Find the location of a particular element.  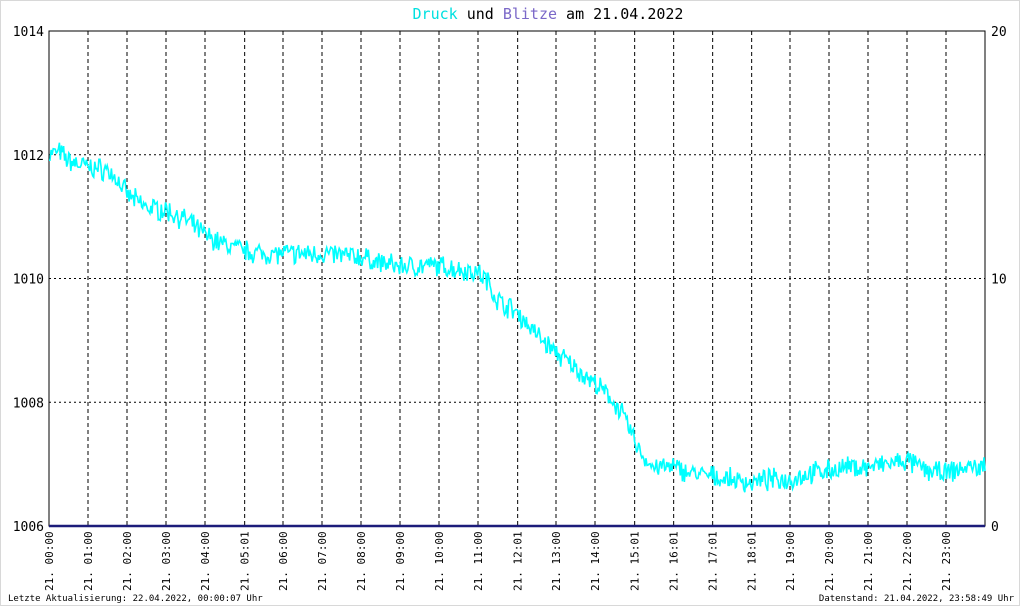

y-axis-left: 1014 1012 1010 1008 1006 is located at coordinates (28, 280).